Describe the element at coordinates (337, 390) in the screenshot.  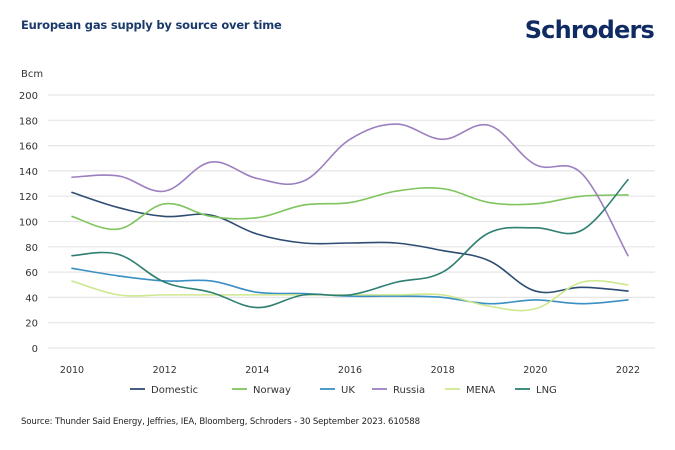
I see `legend-item-uk: UK` at that location.